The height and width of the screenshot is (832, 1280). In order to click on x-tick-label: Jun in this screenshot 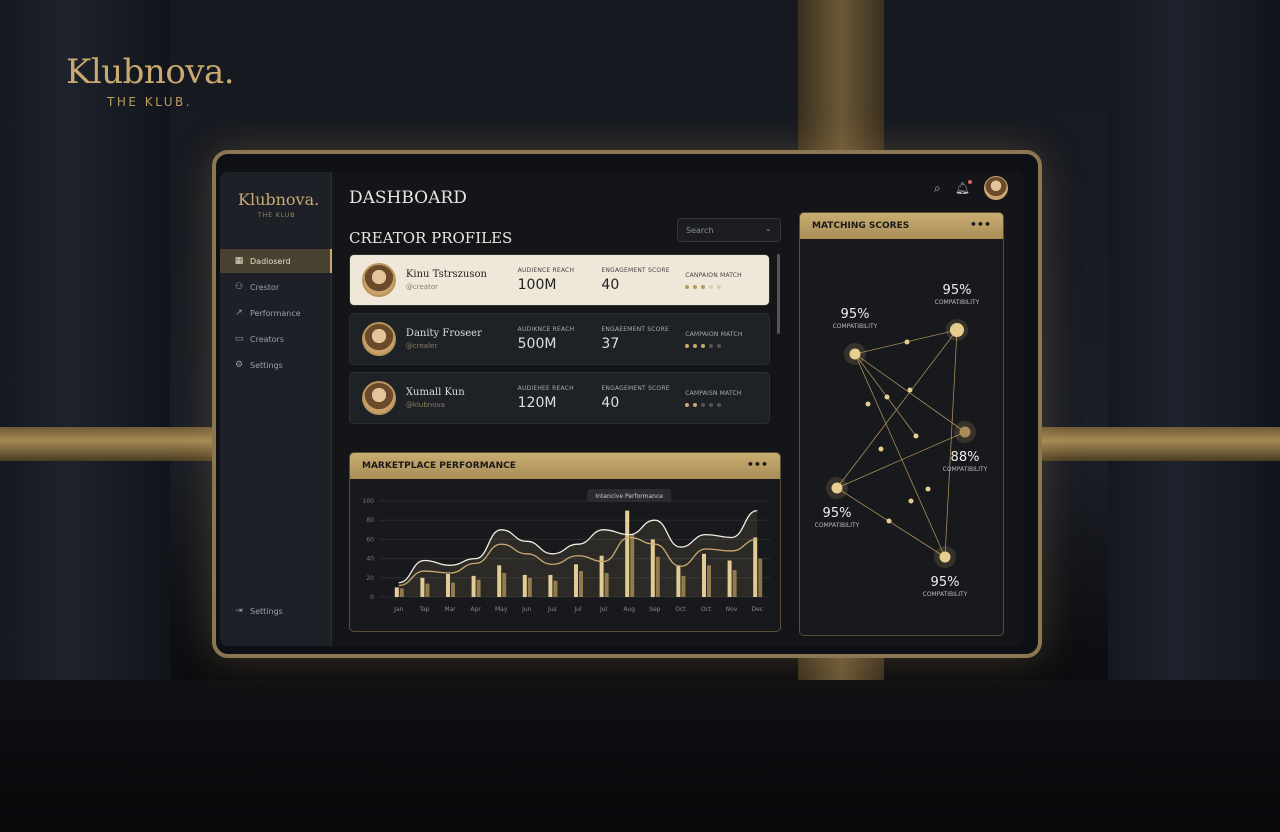, I will do `click(526, 609)`.